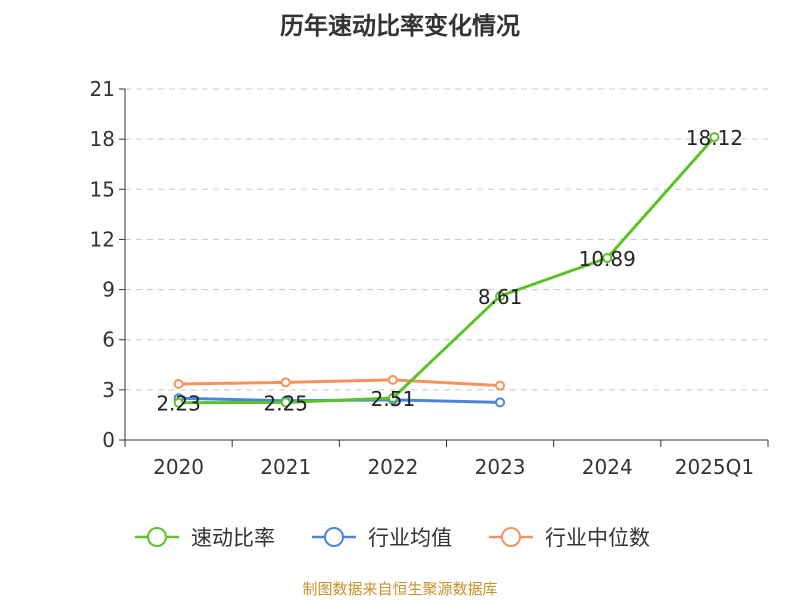  I want to click on legend: 速动比率 行业均值 行业中位数, so click(392, 538).